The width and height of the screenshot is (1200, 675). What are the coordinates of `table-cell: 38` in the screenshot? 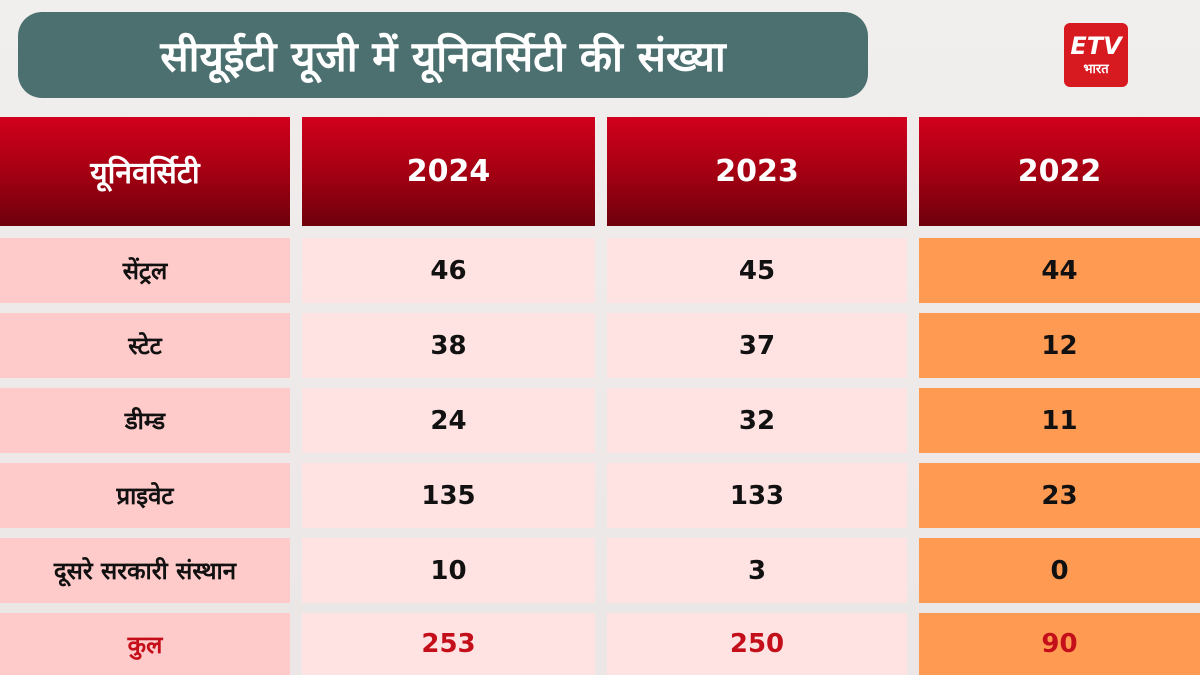 It's located at (448, 345).